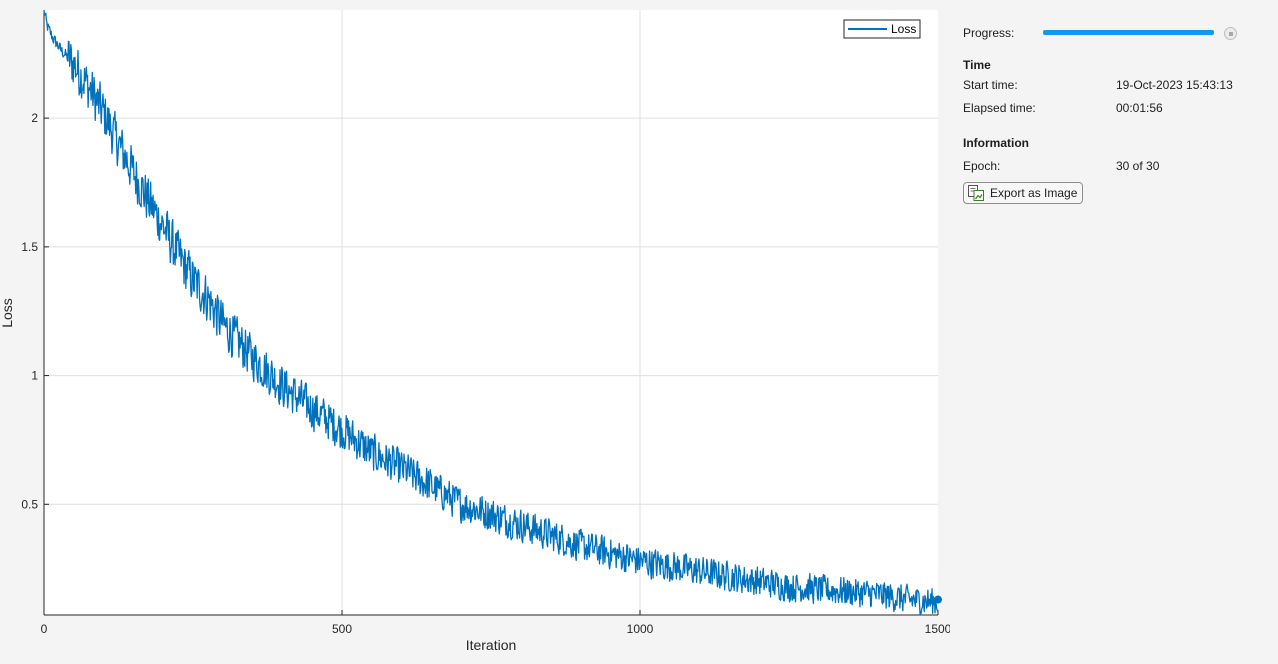 The height and width of the screenshot is (664, 1278). What do you see at coordinates (44, 629) in the screenshot?
I see `x-tick-label: 0` at bounding box center [44, 629].